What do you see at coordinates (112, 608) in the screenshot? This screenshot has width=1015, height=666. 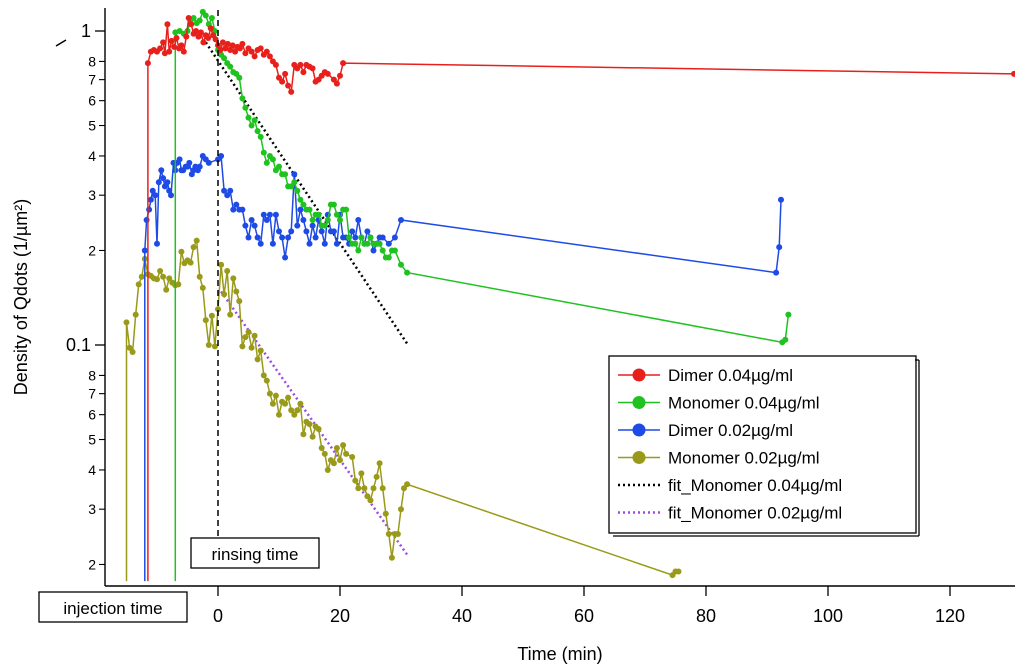 I see `injection-time-label: injection time` at bounding box center [112, 608].